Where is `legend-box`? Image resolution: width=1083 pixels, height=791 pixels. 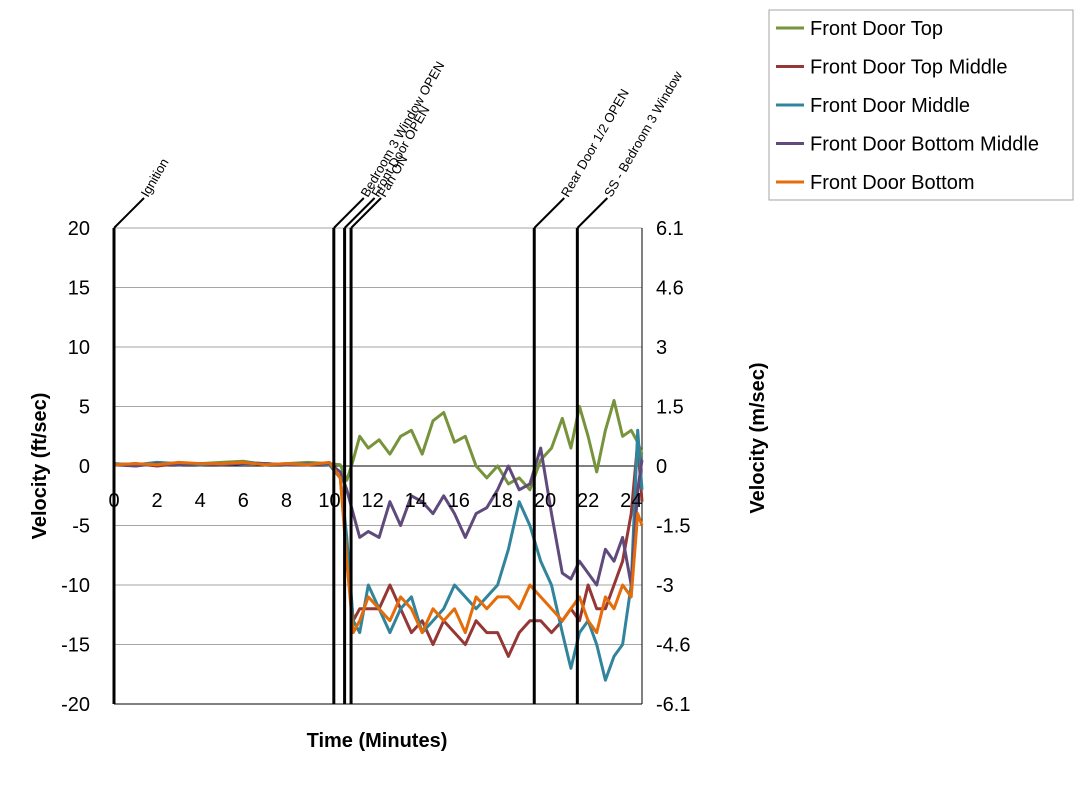 legend-box is located at coordinates (921, 105).